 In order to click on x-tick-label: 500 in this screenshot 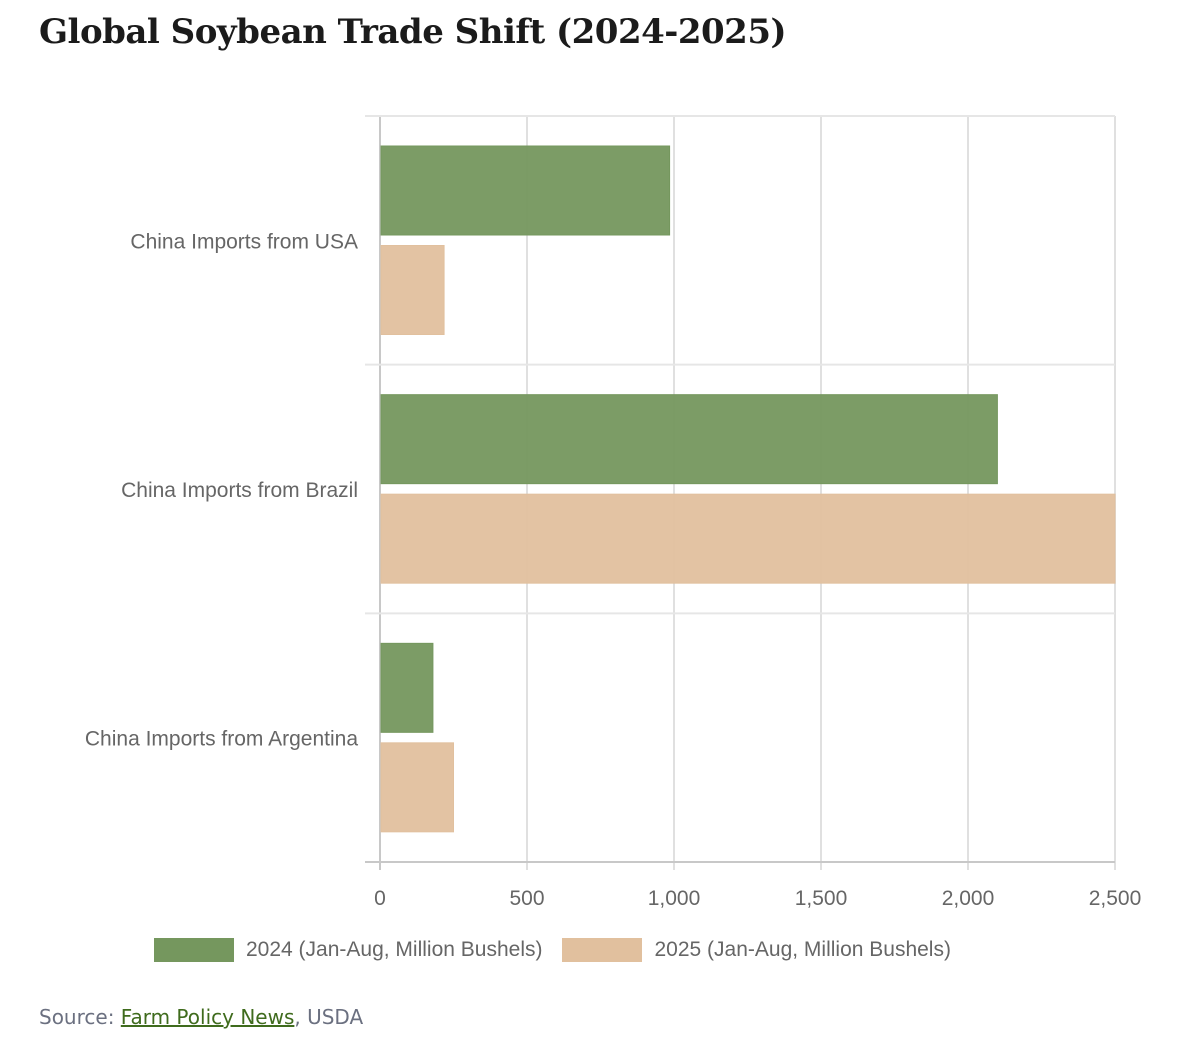, I will do `click(526, 898)`.